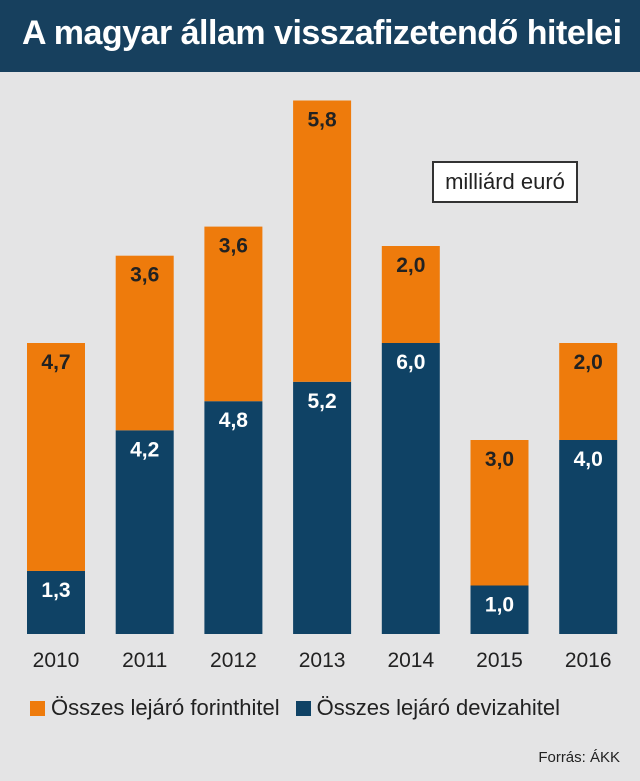  Describe the element at coordinates (321, 401) in the screenshot. I see `data-label-deviza-2013: 5,2` at that location.